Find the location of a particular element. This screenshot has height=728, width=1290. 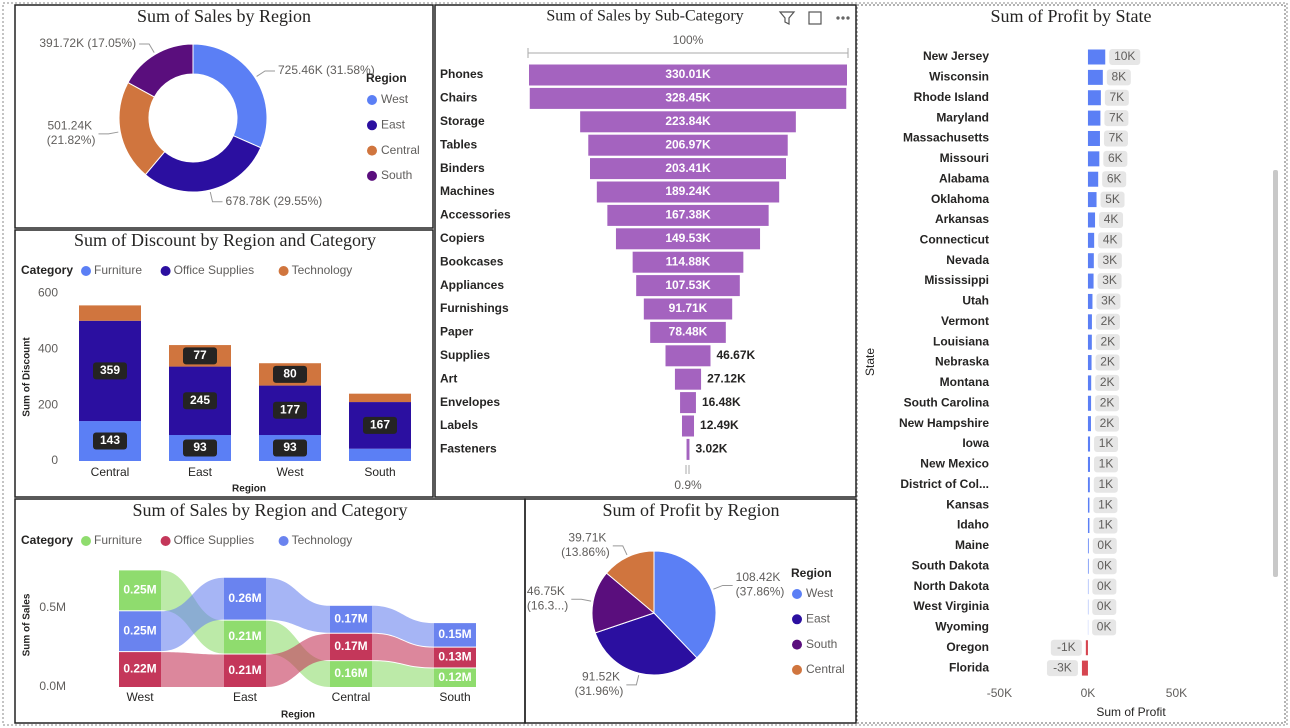

filter-icon is located at coordinates (787, 18).